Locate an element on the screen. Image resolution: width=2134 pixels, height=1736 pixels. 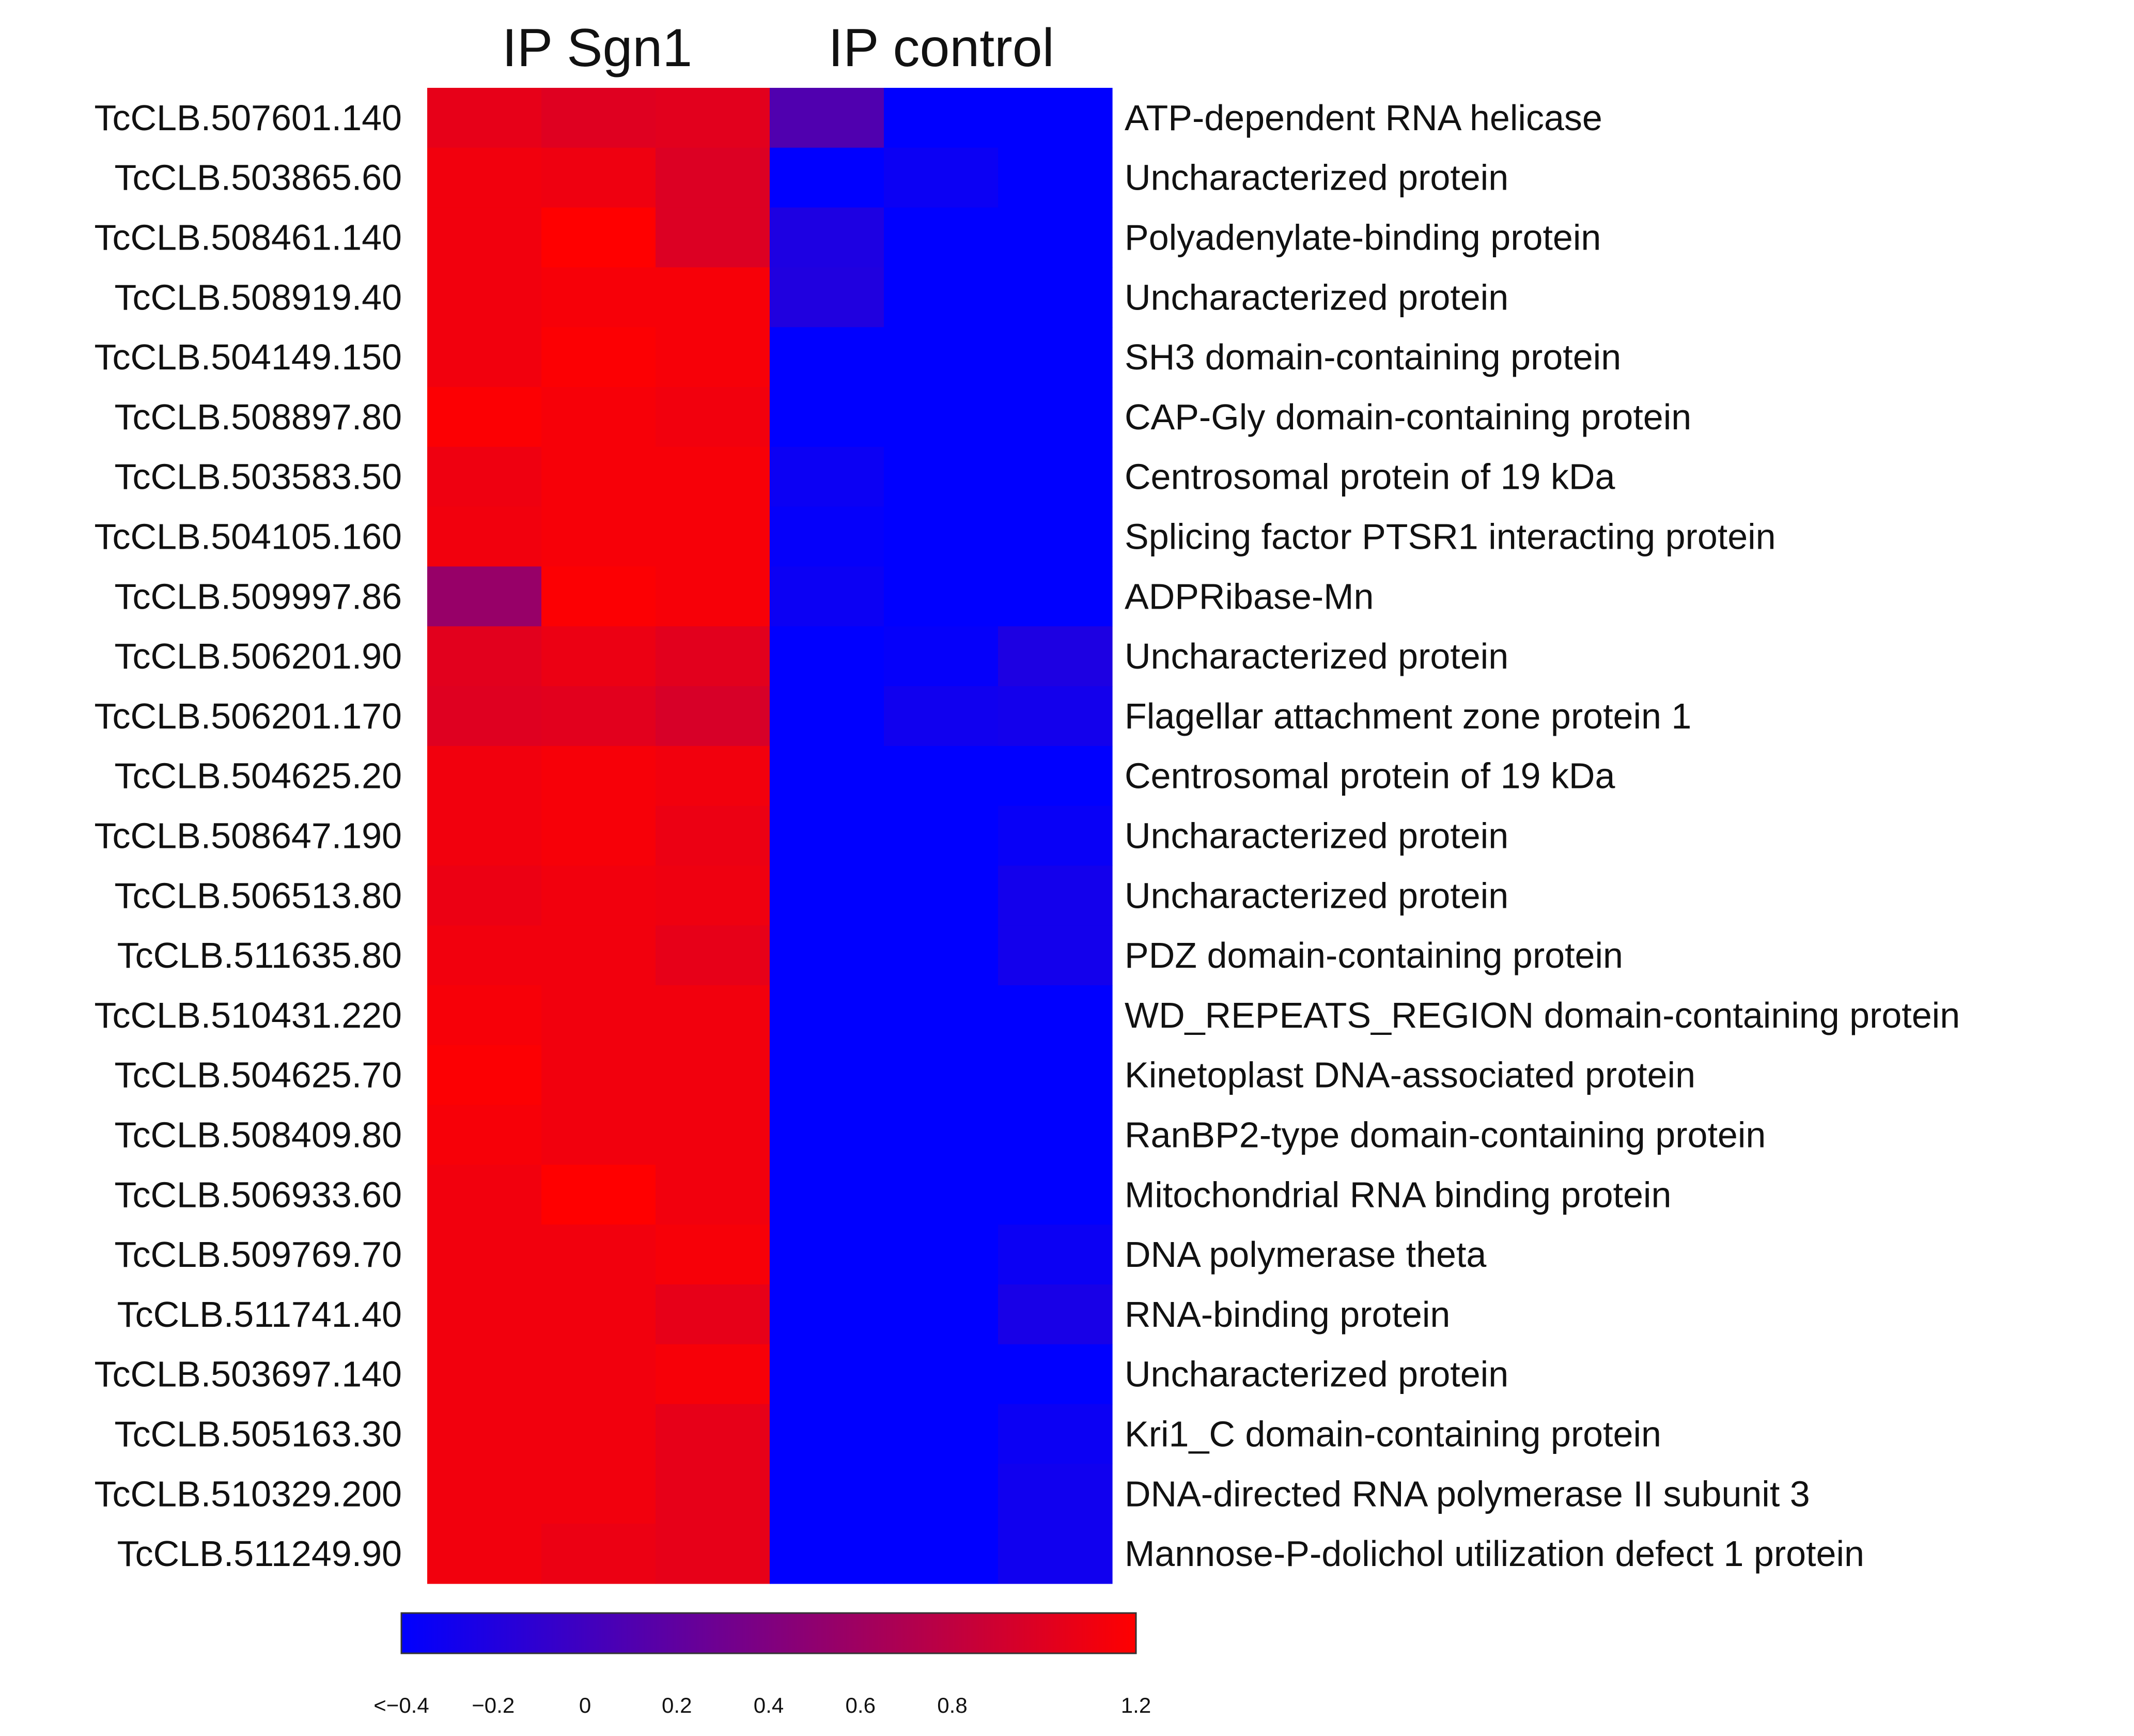
row-annotation-label: Kinetoplast DNA-associated protein is located at coordinates (1410, 1075).